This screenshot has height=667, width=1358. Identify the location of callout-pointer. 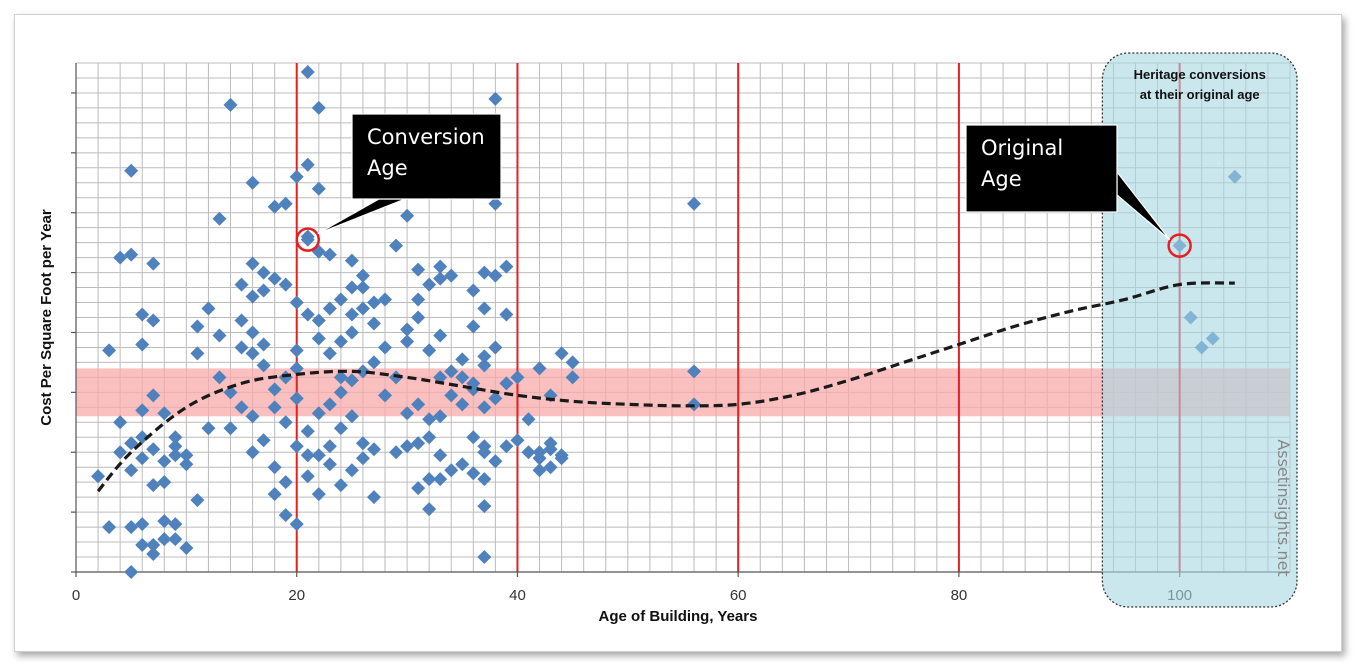
(361, 216).